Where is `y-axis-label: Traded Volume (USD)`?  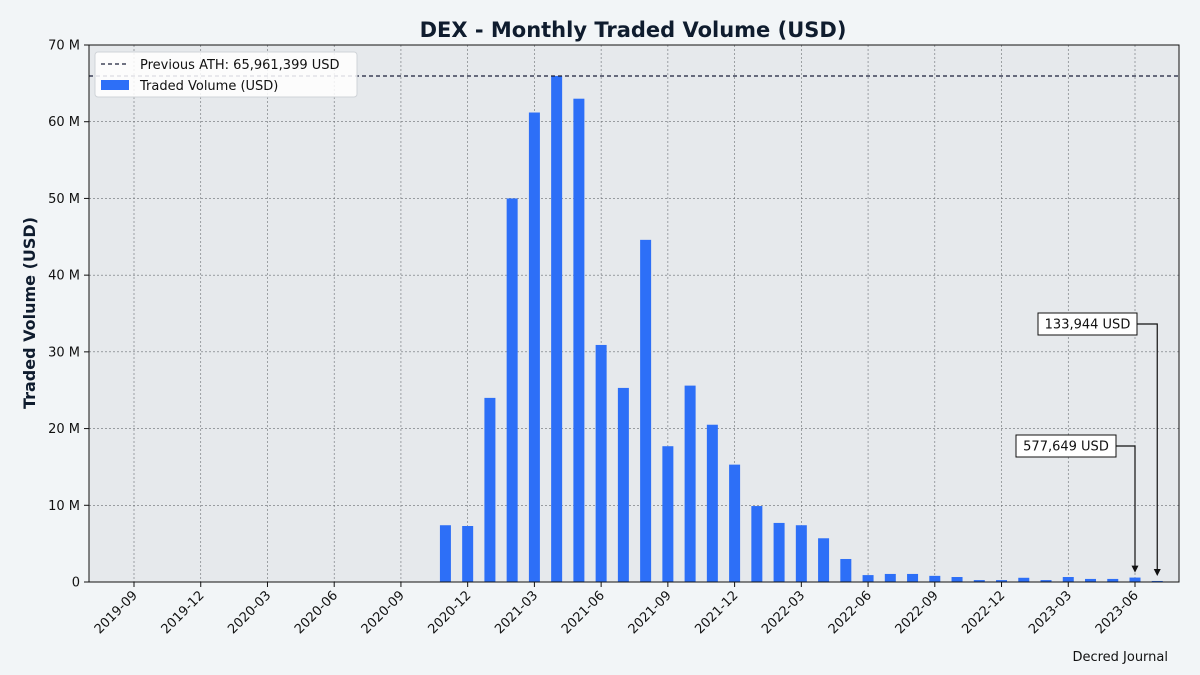
y-axis-label: Traded Volume (USD) is located at coordinates (29, 313).